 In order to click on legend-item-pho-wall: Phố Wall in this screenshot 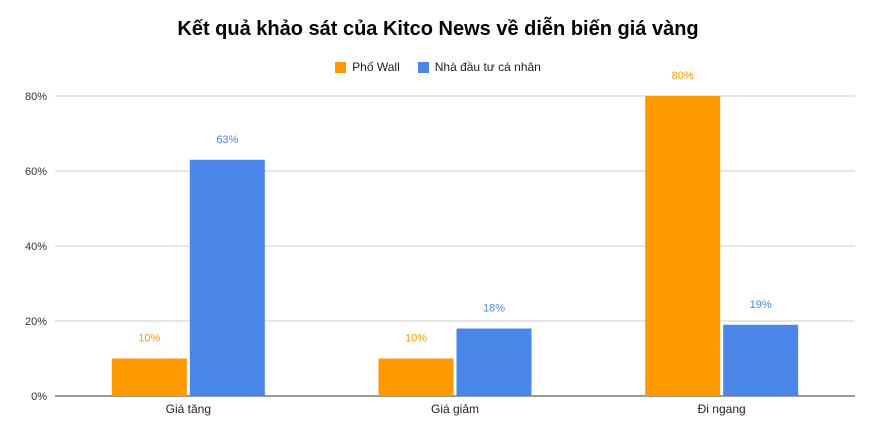, I will do `click(367, 67)`.